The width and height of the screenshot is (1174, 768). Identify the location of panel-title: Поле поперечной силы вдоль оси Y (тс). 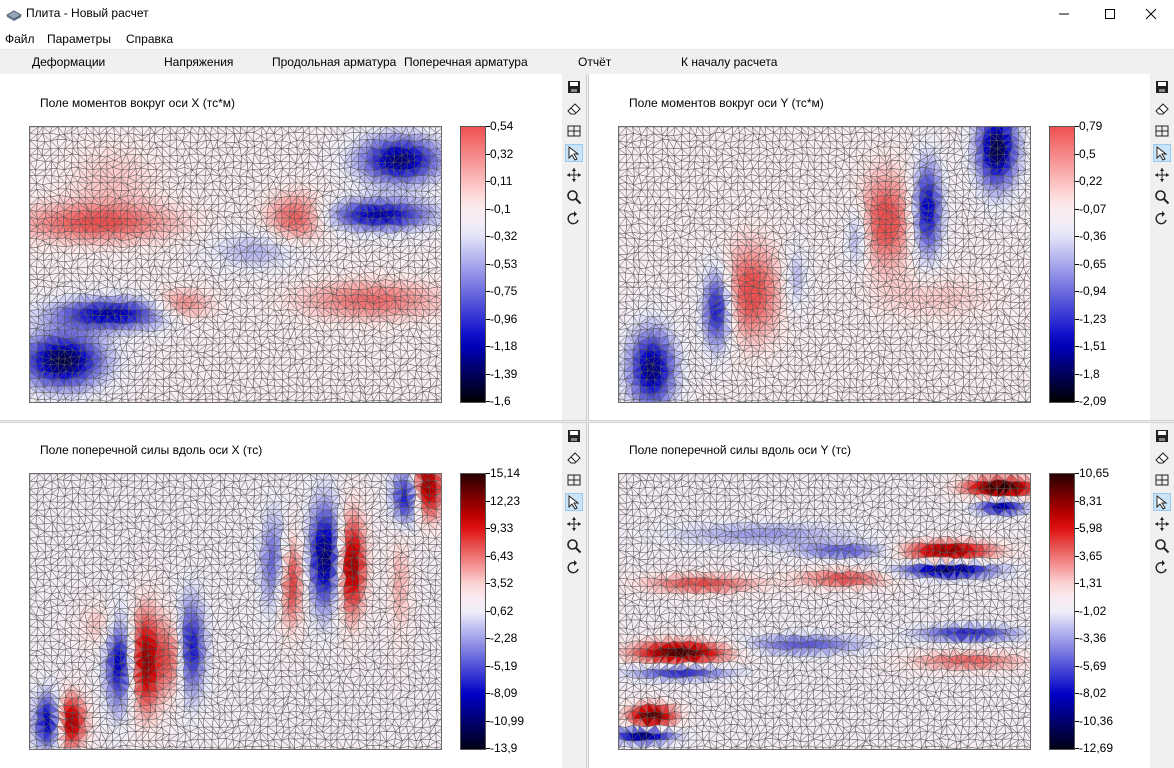
(740, 450).